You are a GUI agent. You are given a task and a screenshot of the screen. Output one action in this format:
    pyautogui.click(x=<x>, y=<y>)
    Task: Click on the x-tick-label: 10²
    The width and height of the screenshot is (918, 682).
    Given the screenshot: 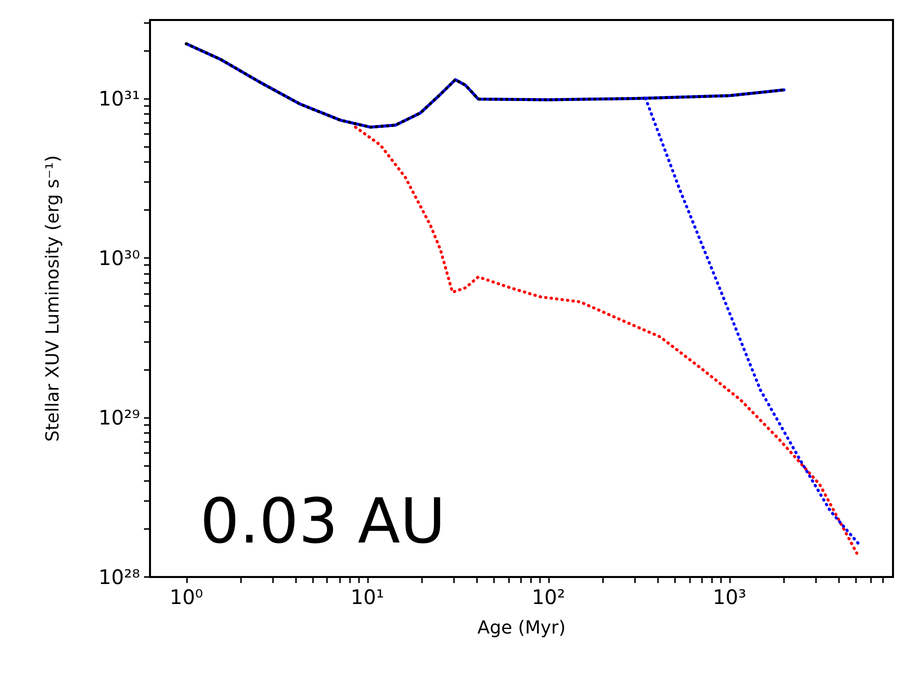 What is the action you would take?
    pyautogui.click(x=549, y=597)
    